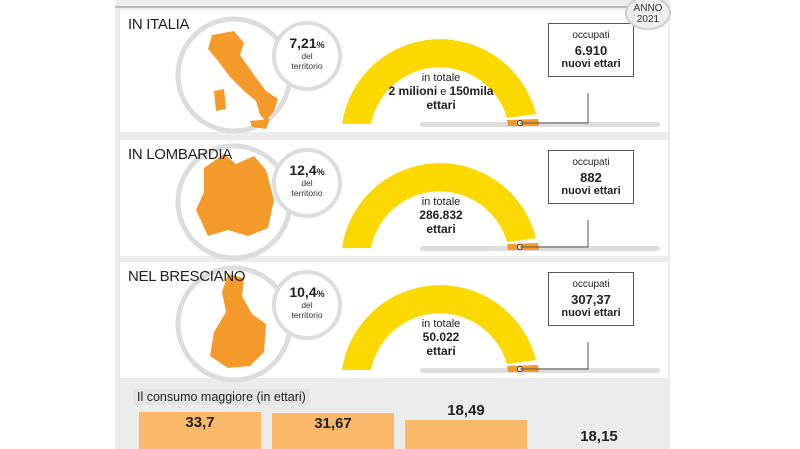  Describe the element at coordinates (648, 19) in the screenshot. I see `badge-year: 2021` at that location.